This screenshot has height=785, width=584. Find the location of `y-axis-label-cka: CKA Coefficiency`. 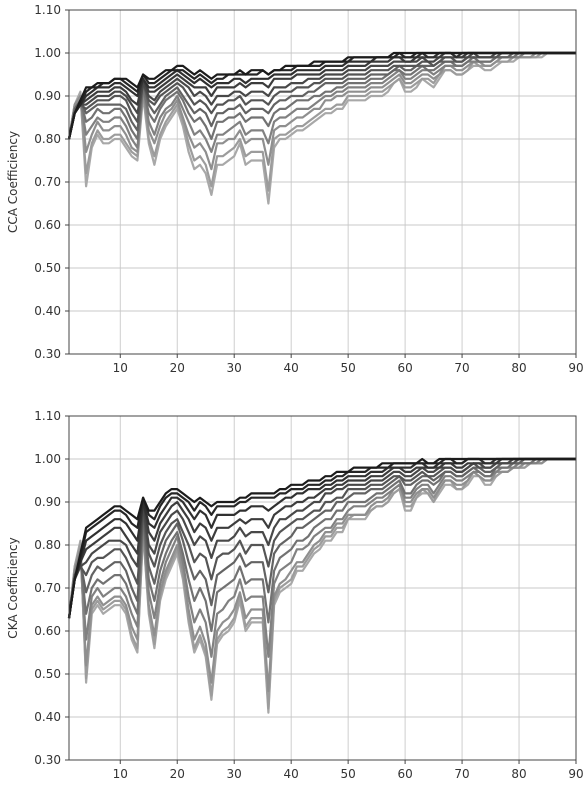

y-axis-label-cka: CKA Coefficiency is located at coordinates (13, 587).